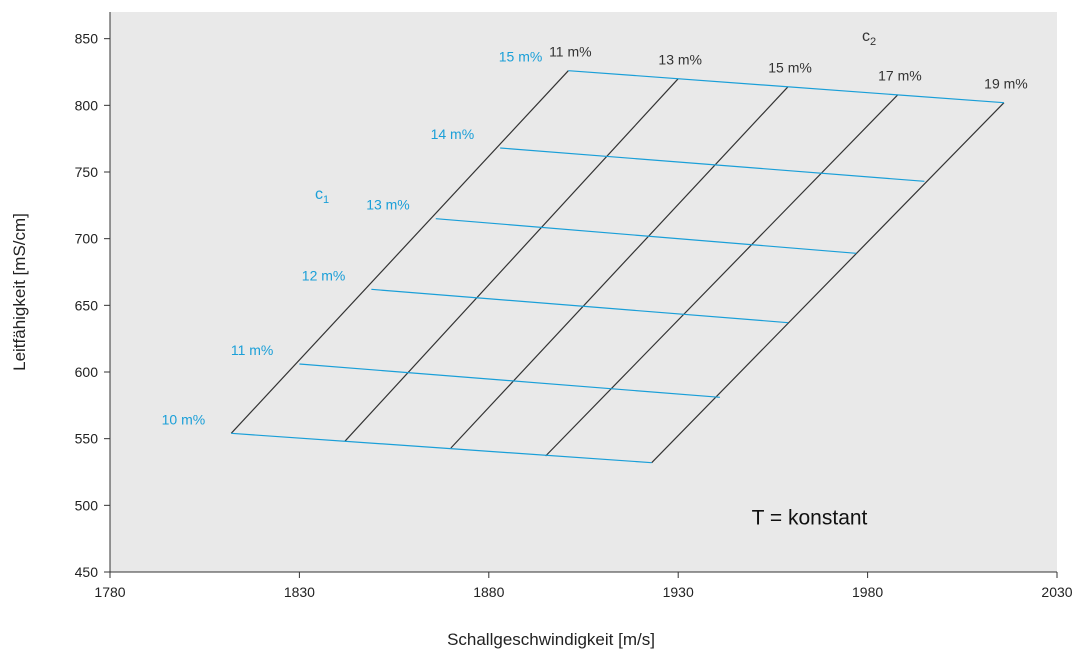  What do you see at coordinates (810, 518) in the screenshot?
I see `annotation-constant-temperature: T = konstant` at bounding box center [810, 518].